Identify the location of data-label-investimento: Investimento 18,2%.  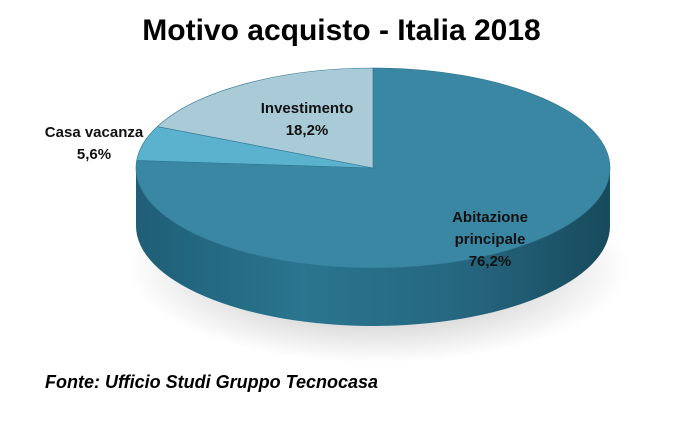
(307, 119).